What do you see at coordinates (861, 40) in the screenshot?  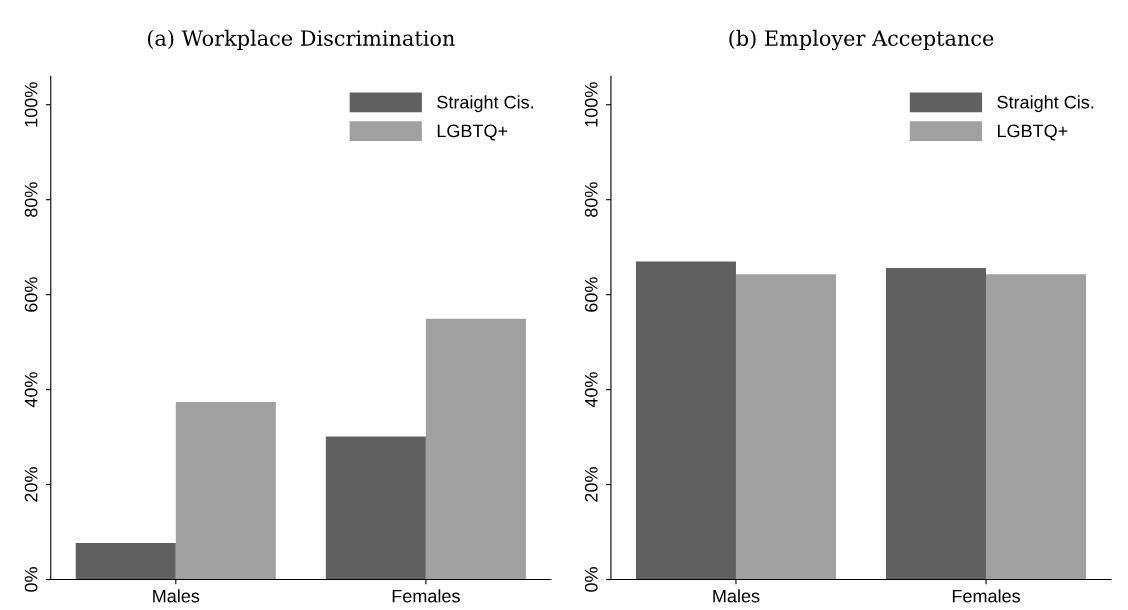 I see `chart-title: (b) Employer Acceptance` at bounding box center [861, 40].